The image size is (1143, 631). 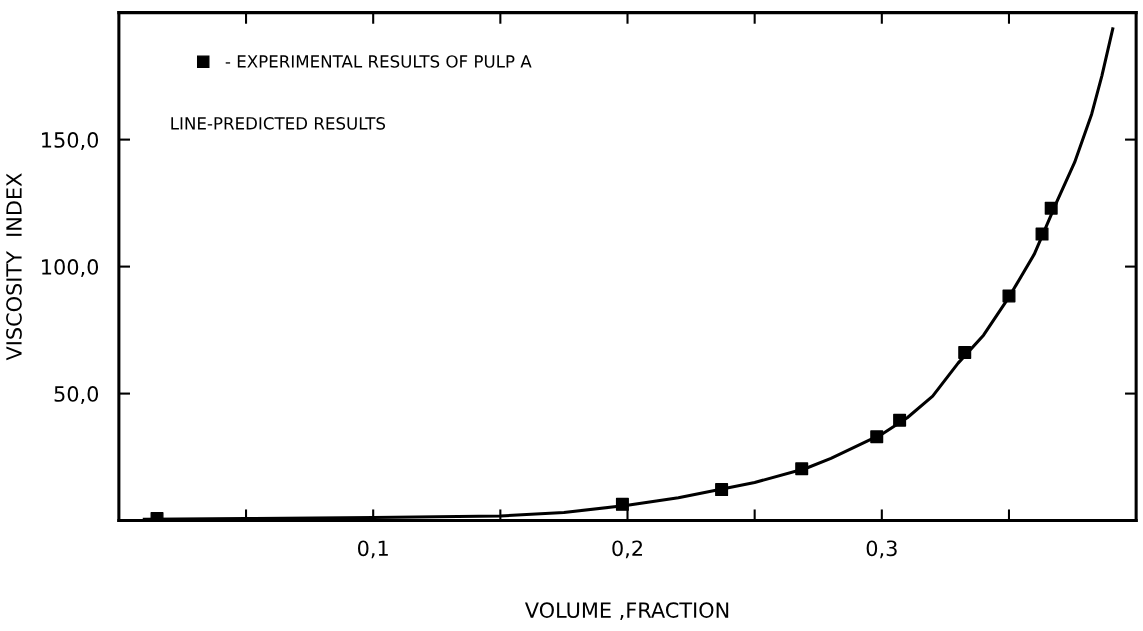 I want to click on x-tick-label: 0,2, so click(x=627, y=549).